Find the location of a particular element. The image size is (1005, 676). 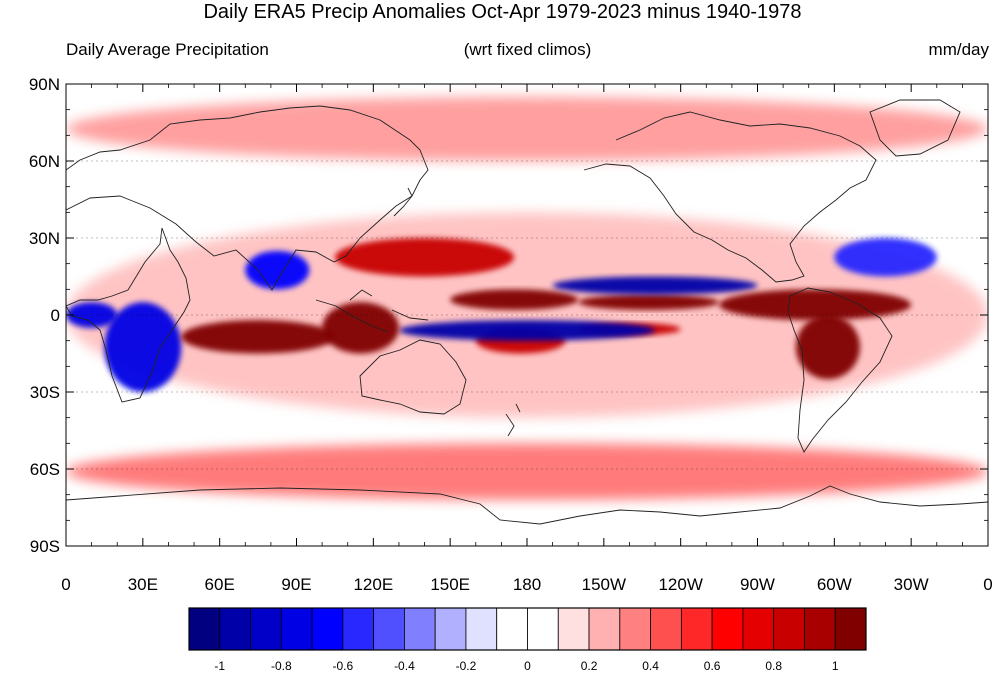

lat-tick-label: 90S is located at coordinates (45, 546).